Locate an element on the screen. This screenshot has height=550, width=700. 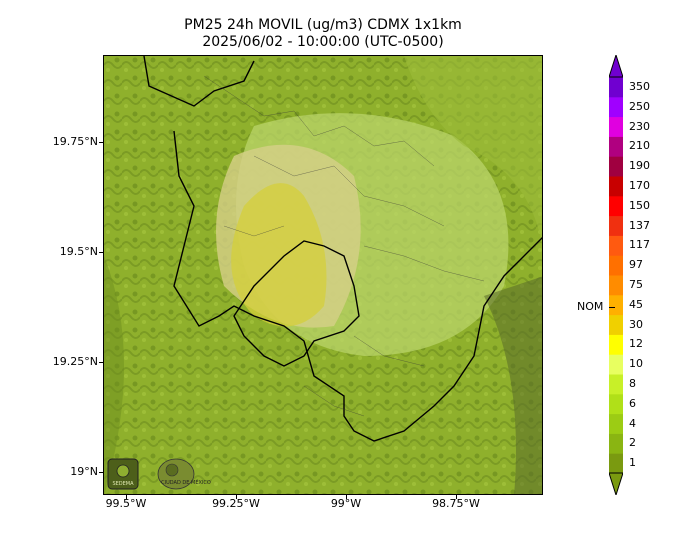
sedema-logo-text: SEDEMA is located at coordinates (123, 484).